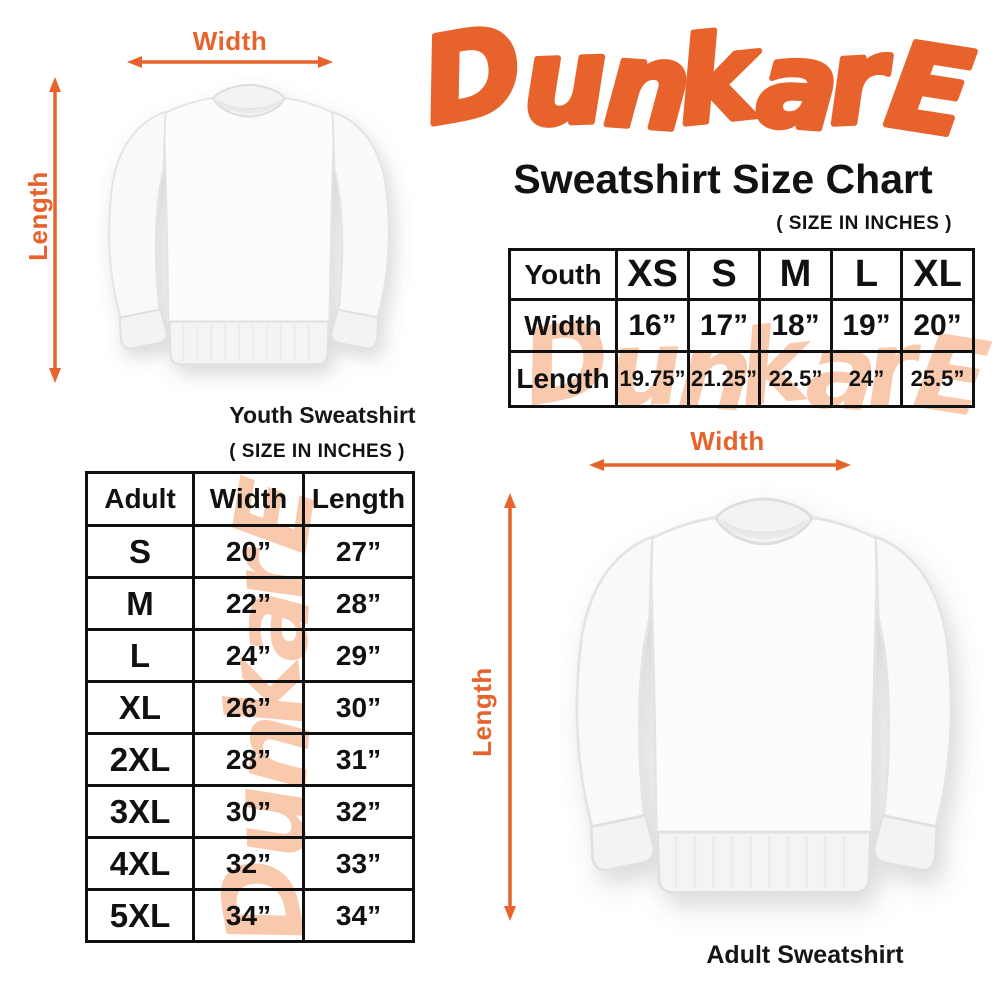 The height and width of the screenshot is (1000, 1000). I want to click on adult-width-cell: 20”, so click(248, 551).